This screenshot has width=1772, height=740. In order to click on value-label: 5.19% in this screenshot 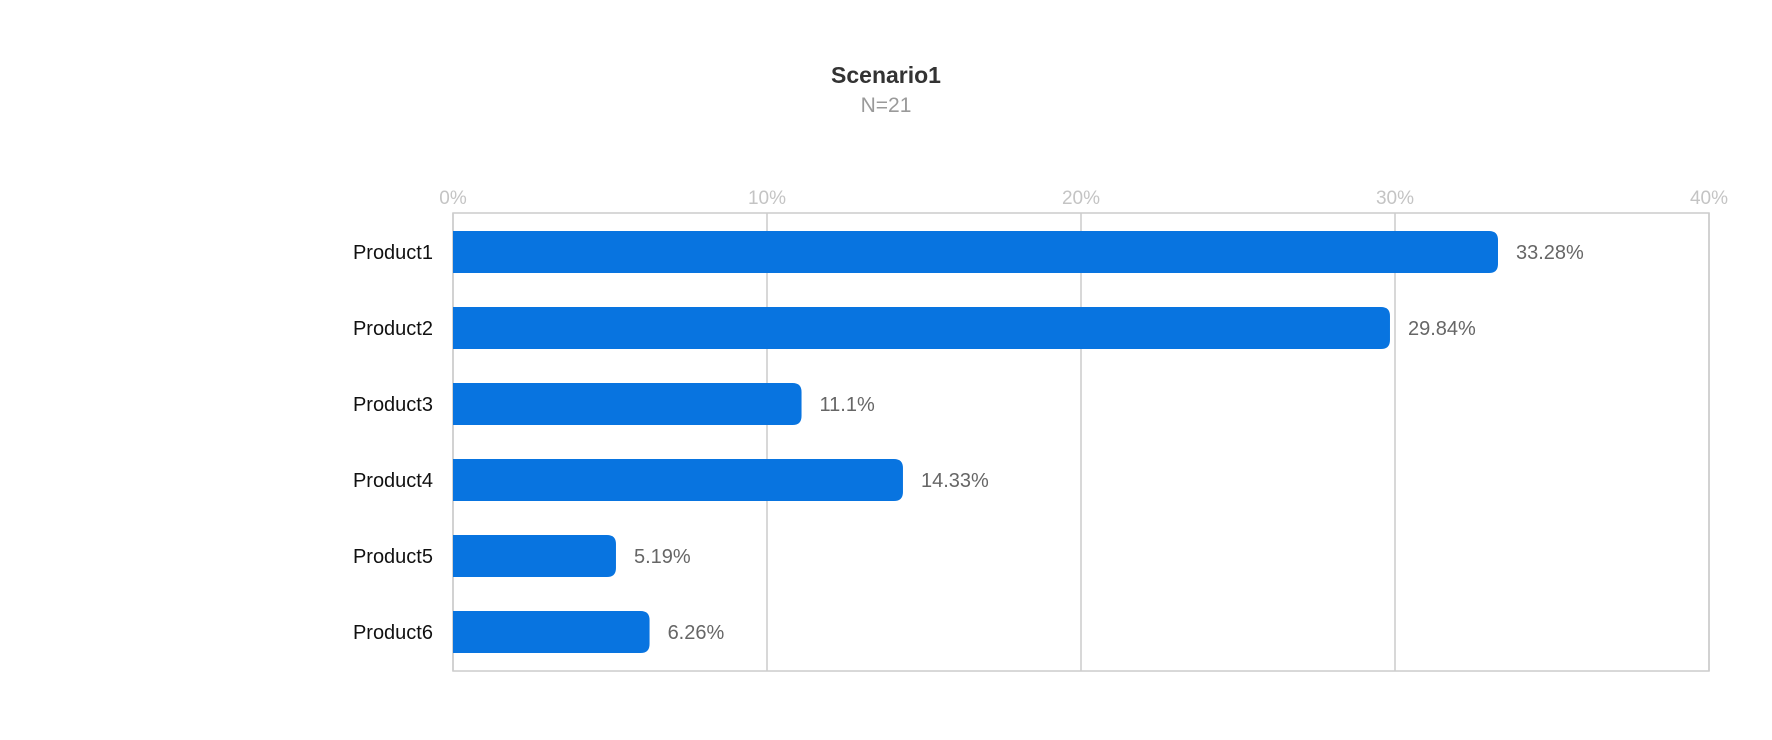, I will do `click(662, 557)`.